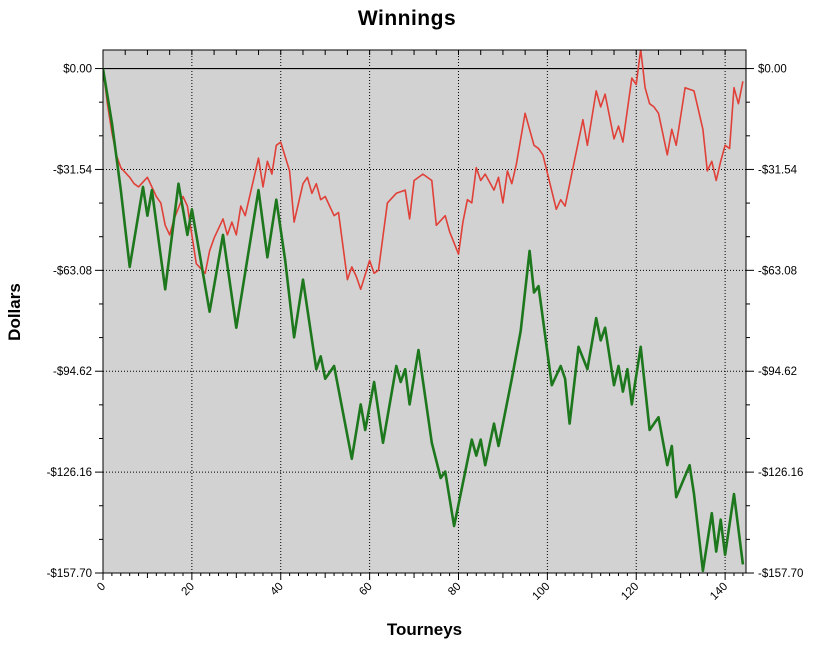  Describe the element at coordinates (424, 629) in the screenshot. I see `x-axis-title: Tourneys` at that location.